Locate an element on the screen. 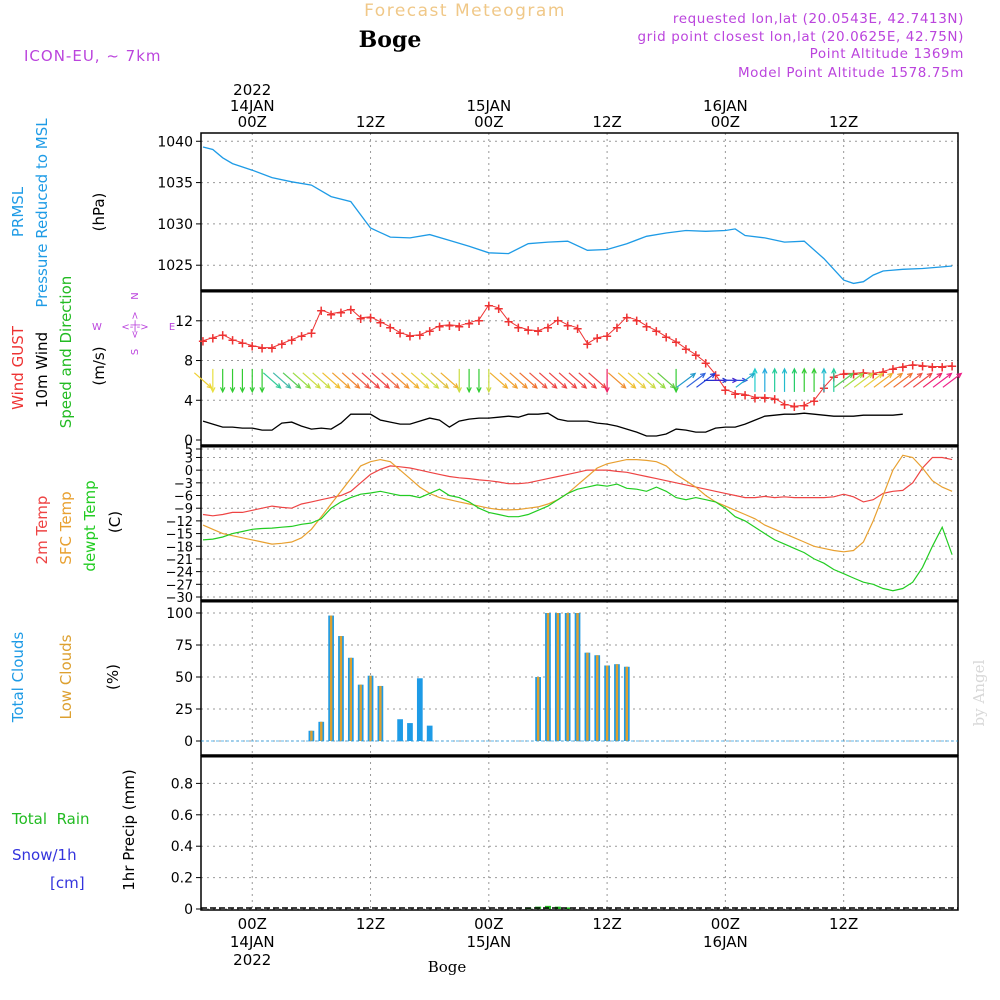  footer-station: Boge is located at coordinates (447, 967).